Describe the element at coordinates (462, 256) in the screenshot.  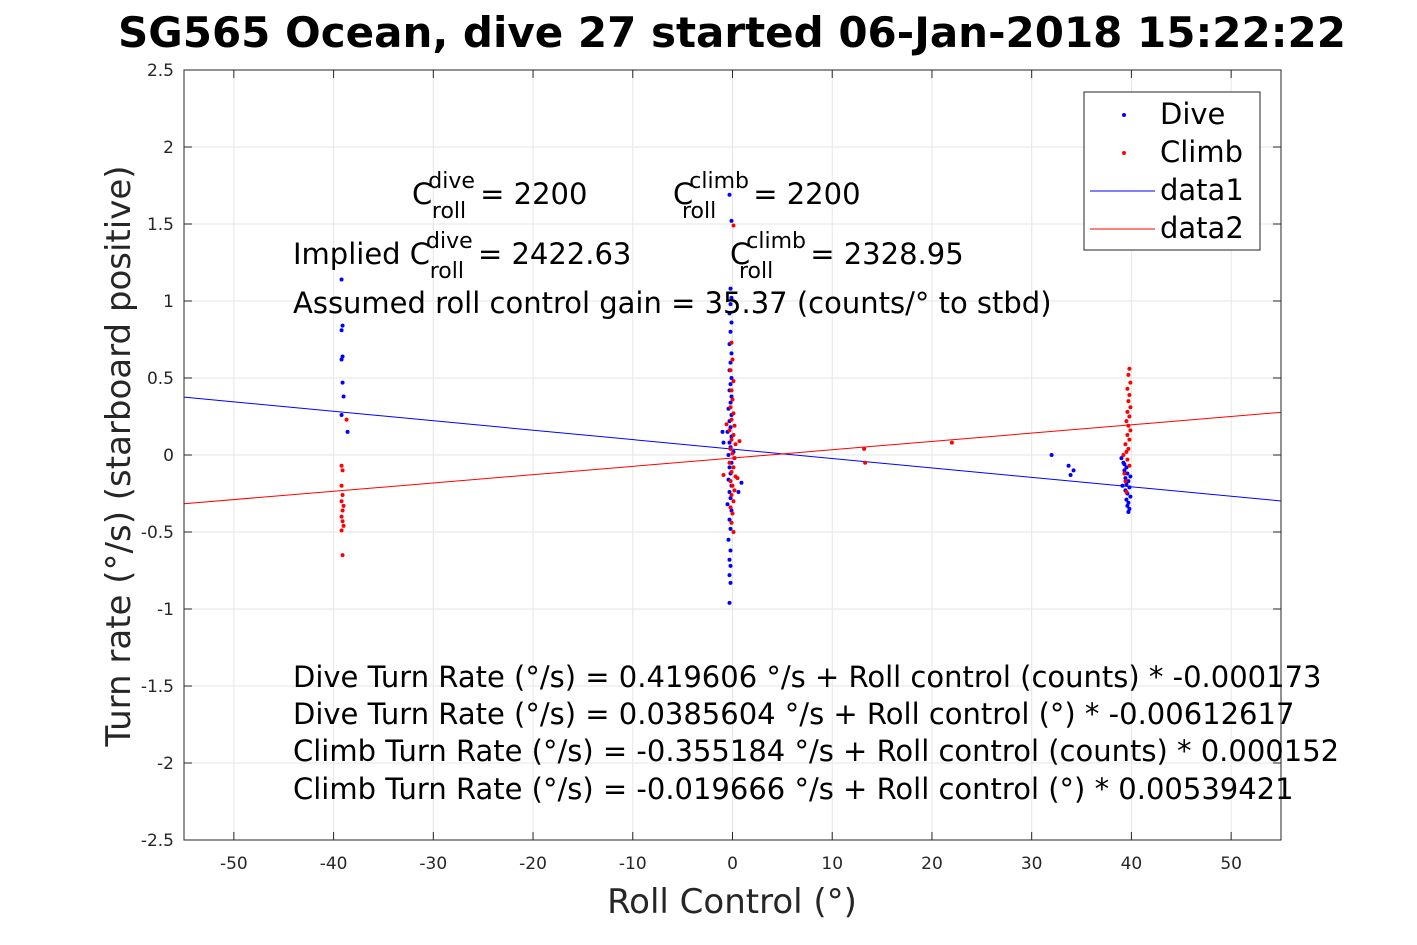
I see `implied-c-roll-dive-annotation: Implied Cdive roll= 2422.63` at that location.